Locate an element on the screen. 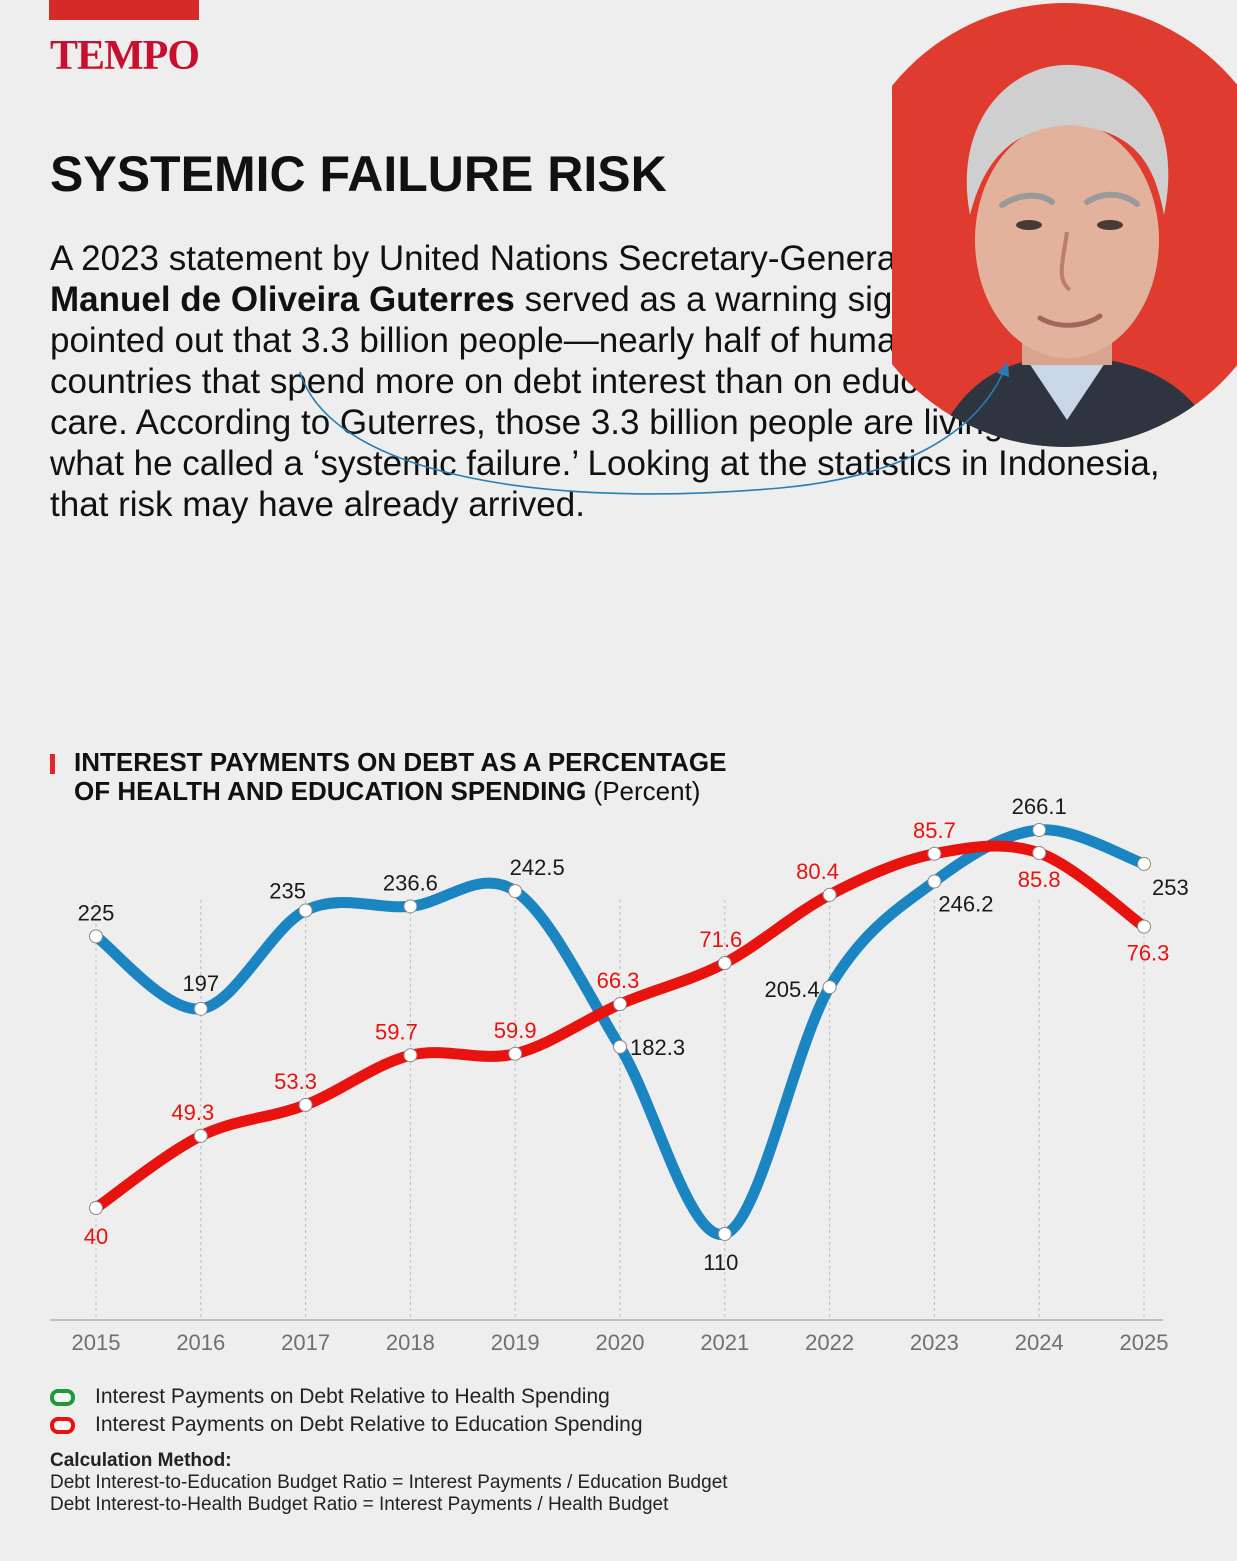 The height and width of the screenshot is (1561, 1237). portrait-eye-right is located at coordinates (1110, 225).